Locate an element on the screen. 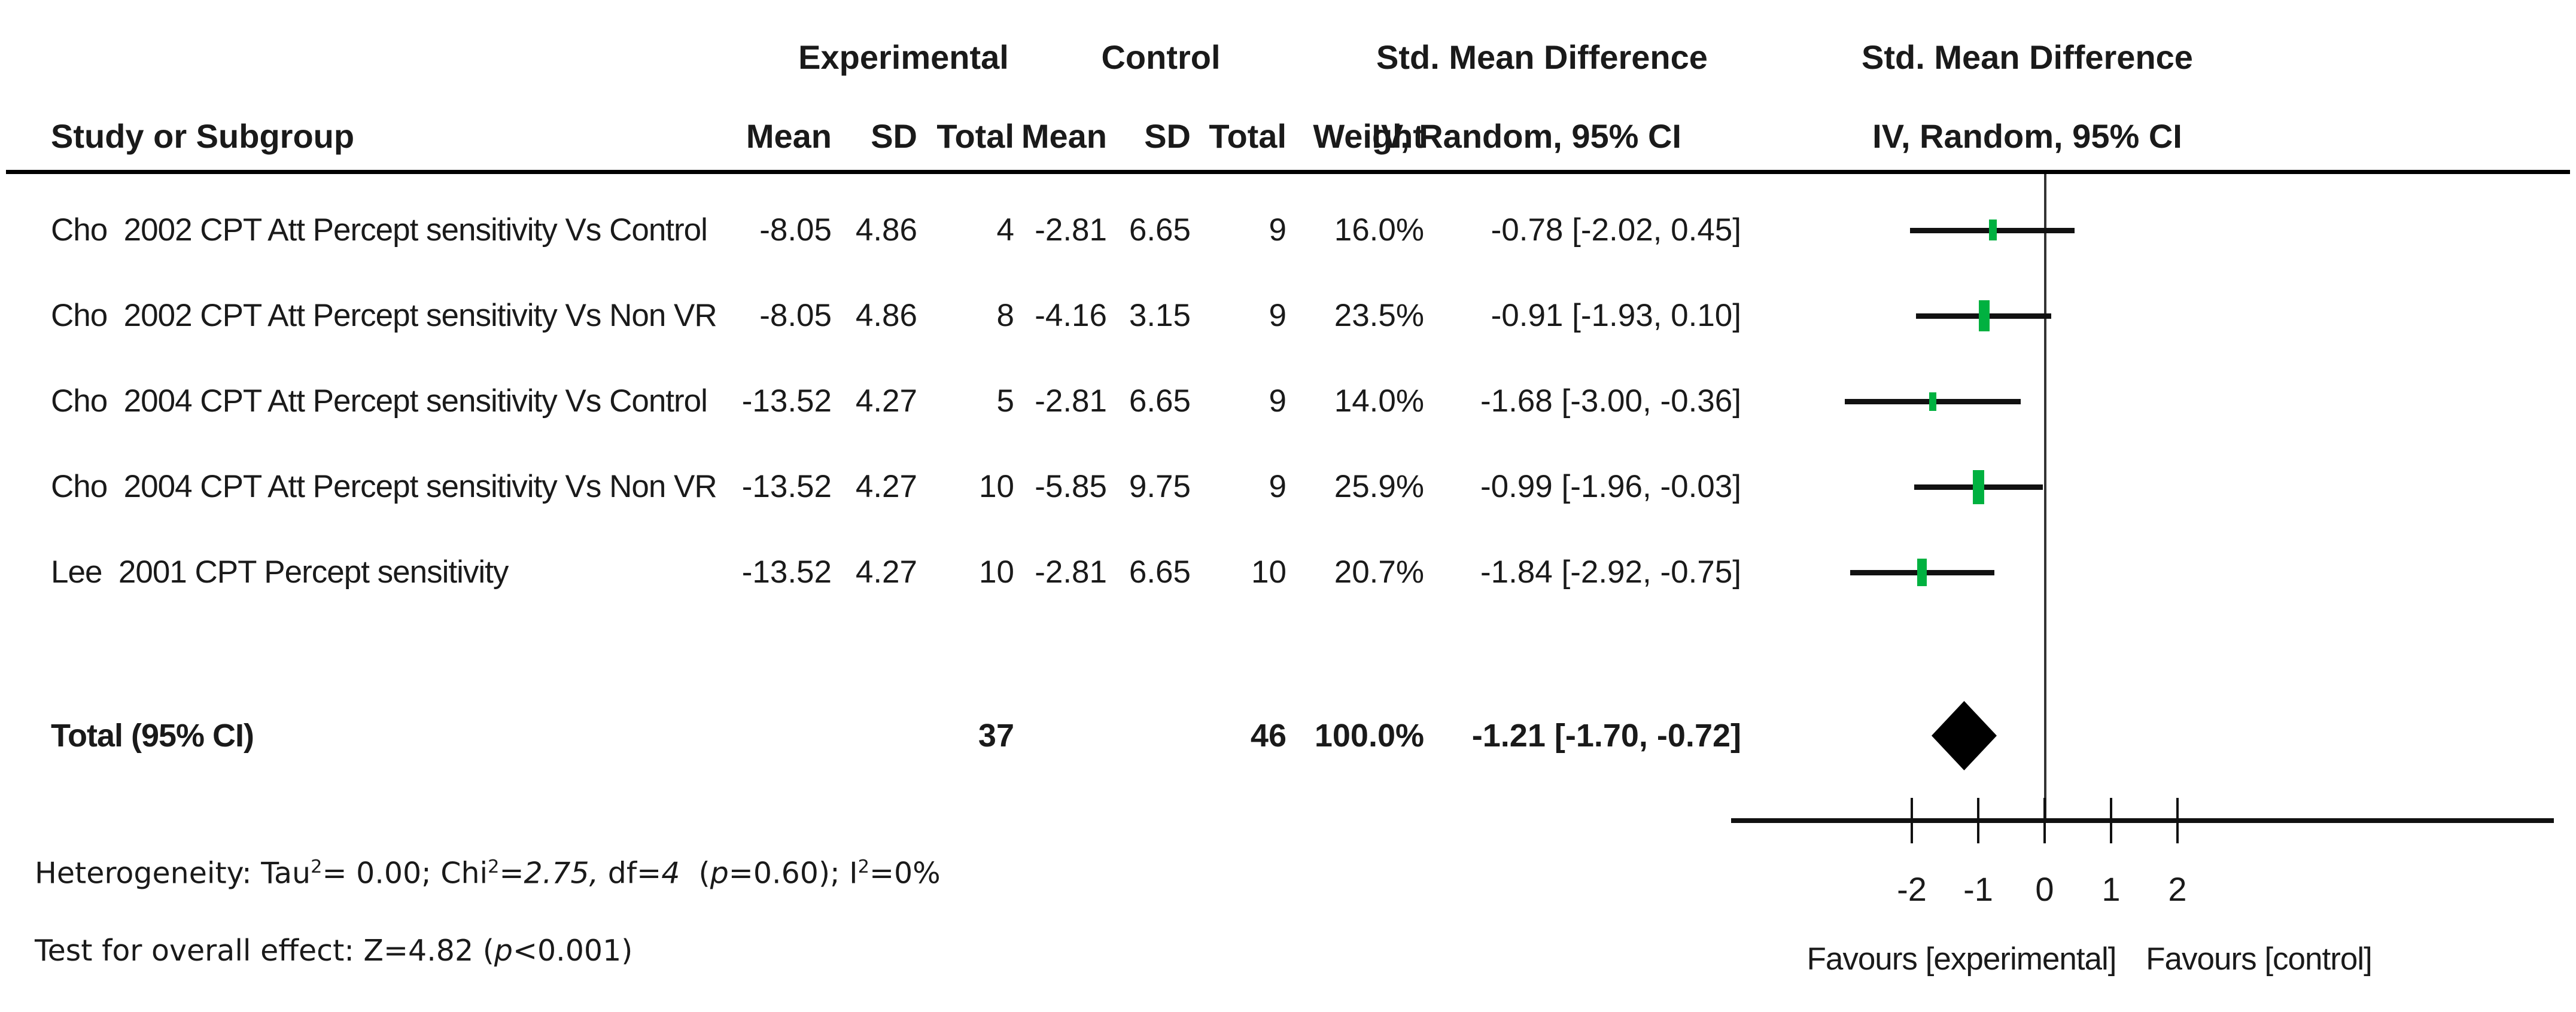 The height and width of the screenshot is (1012, 2576). header-iv-random-ci-plot: IV, Random, 95% CI is located at coordinates (2027, 136).